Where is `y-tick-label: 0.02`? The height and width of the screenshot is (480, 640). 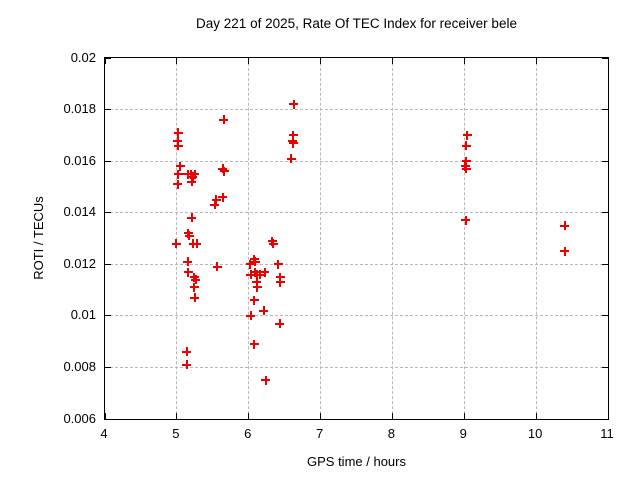 y-tick-label: 0.02 is located at coordinates (83, 57).